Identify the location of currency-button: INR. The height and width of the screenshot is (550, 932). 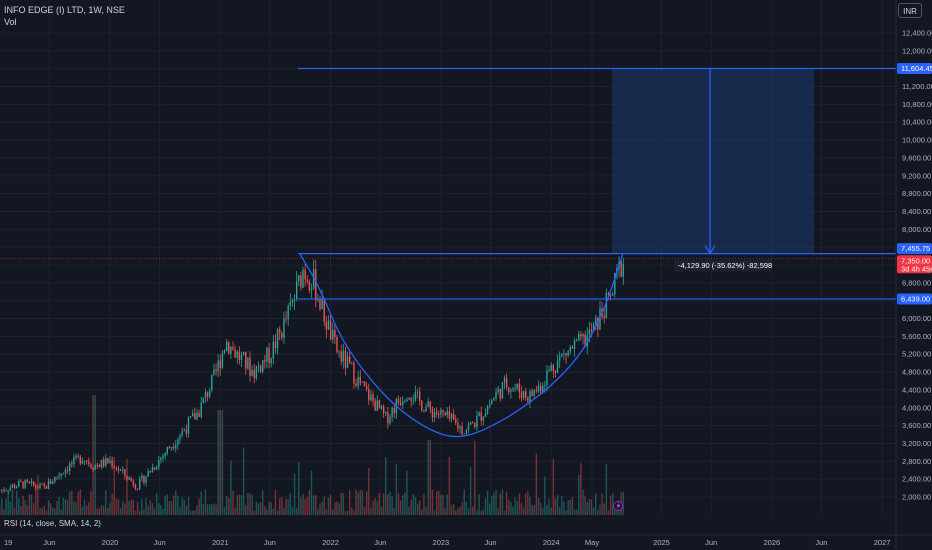
(910, 10).